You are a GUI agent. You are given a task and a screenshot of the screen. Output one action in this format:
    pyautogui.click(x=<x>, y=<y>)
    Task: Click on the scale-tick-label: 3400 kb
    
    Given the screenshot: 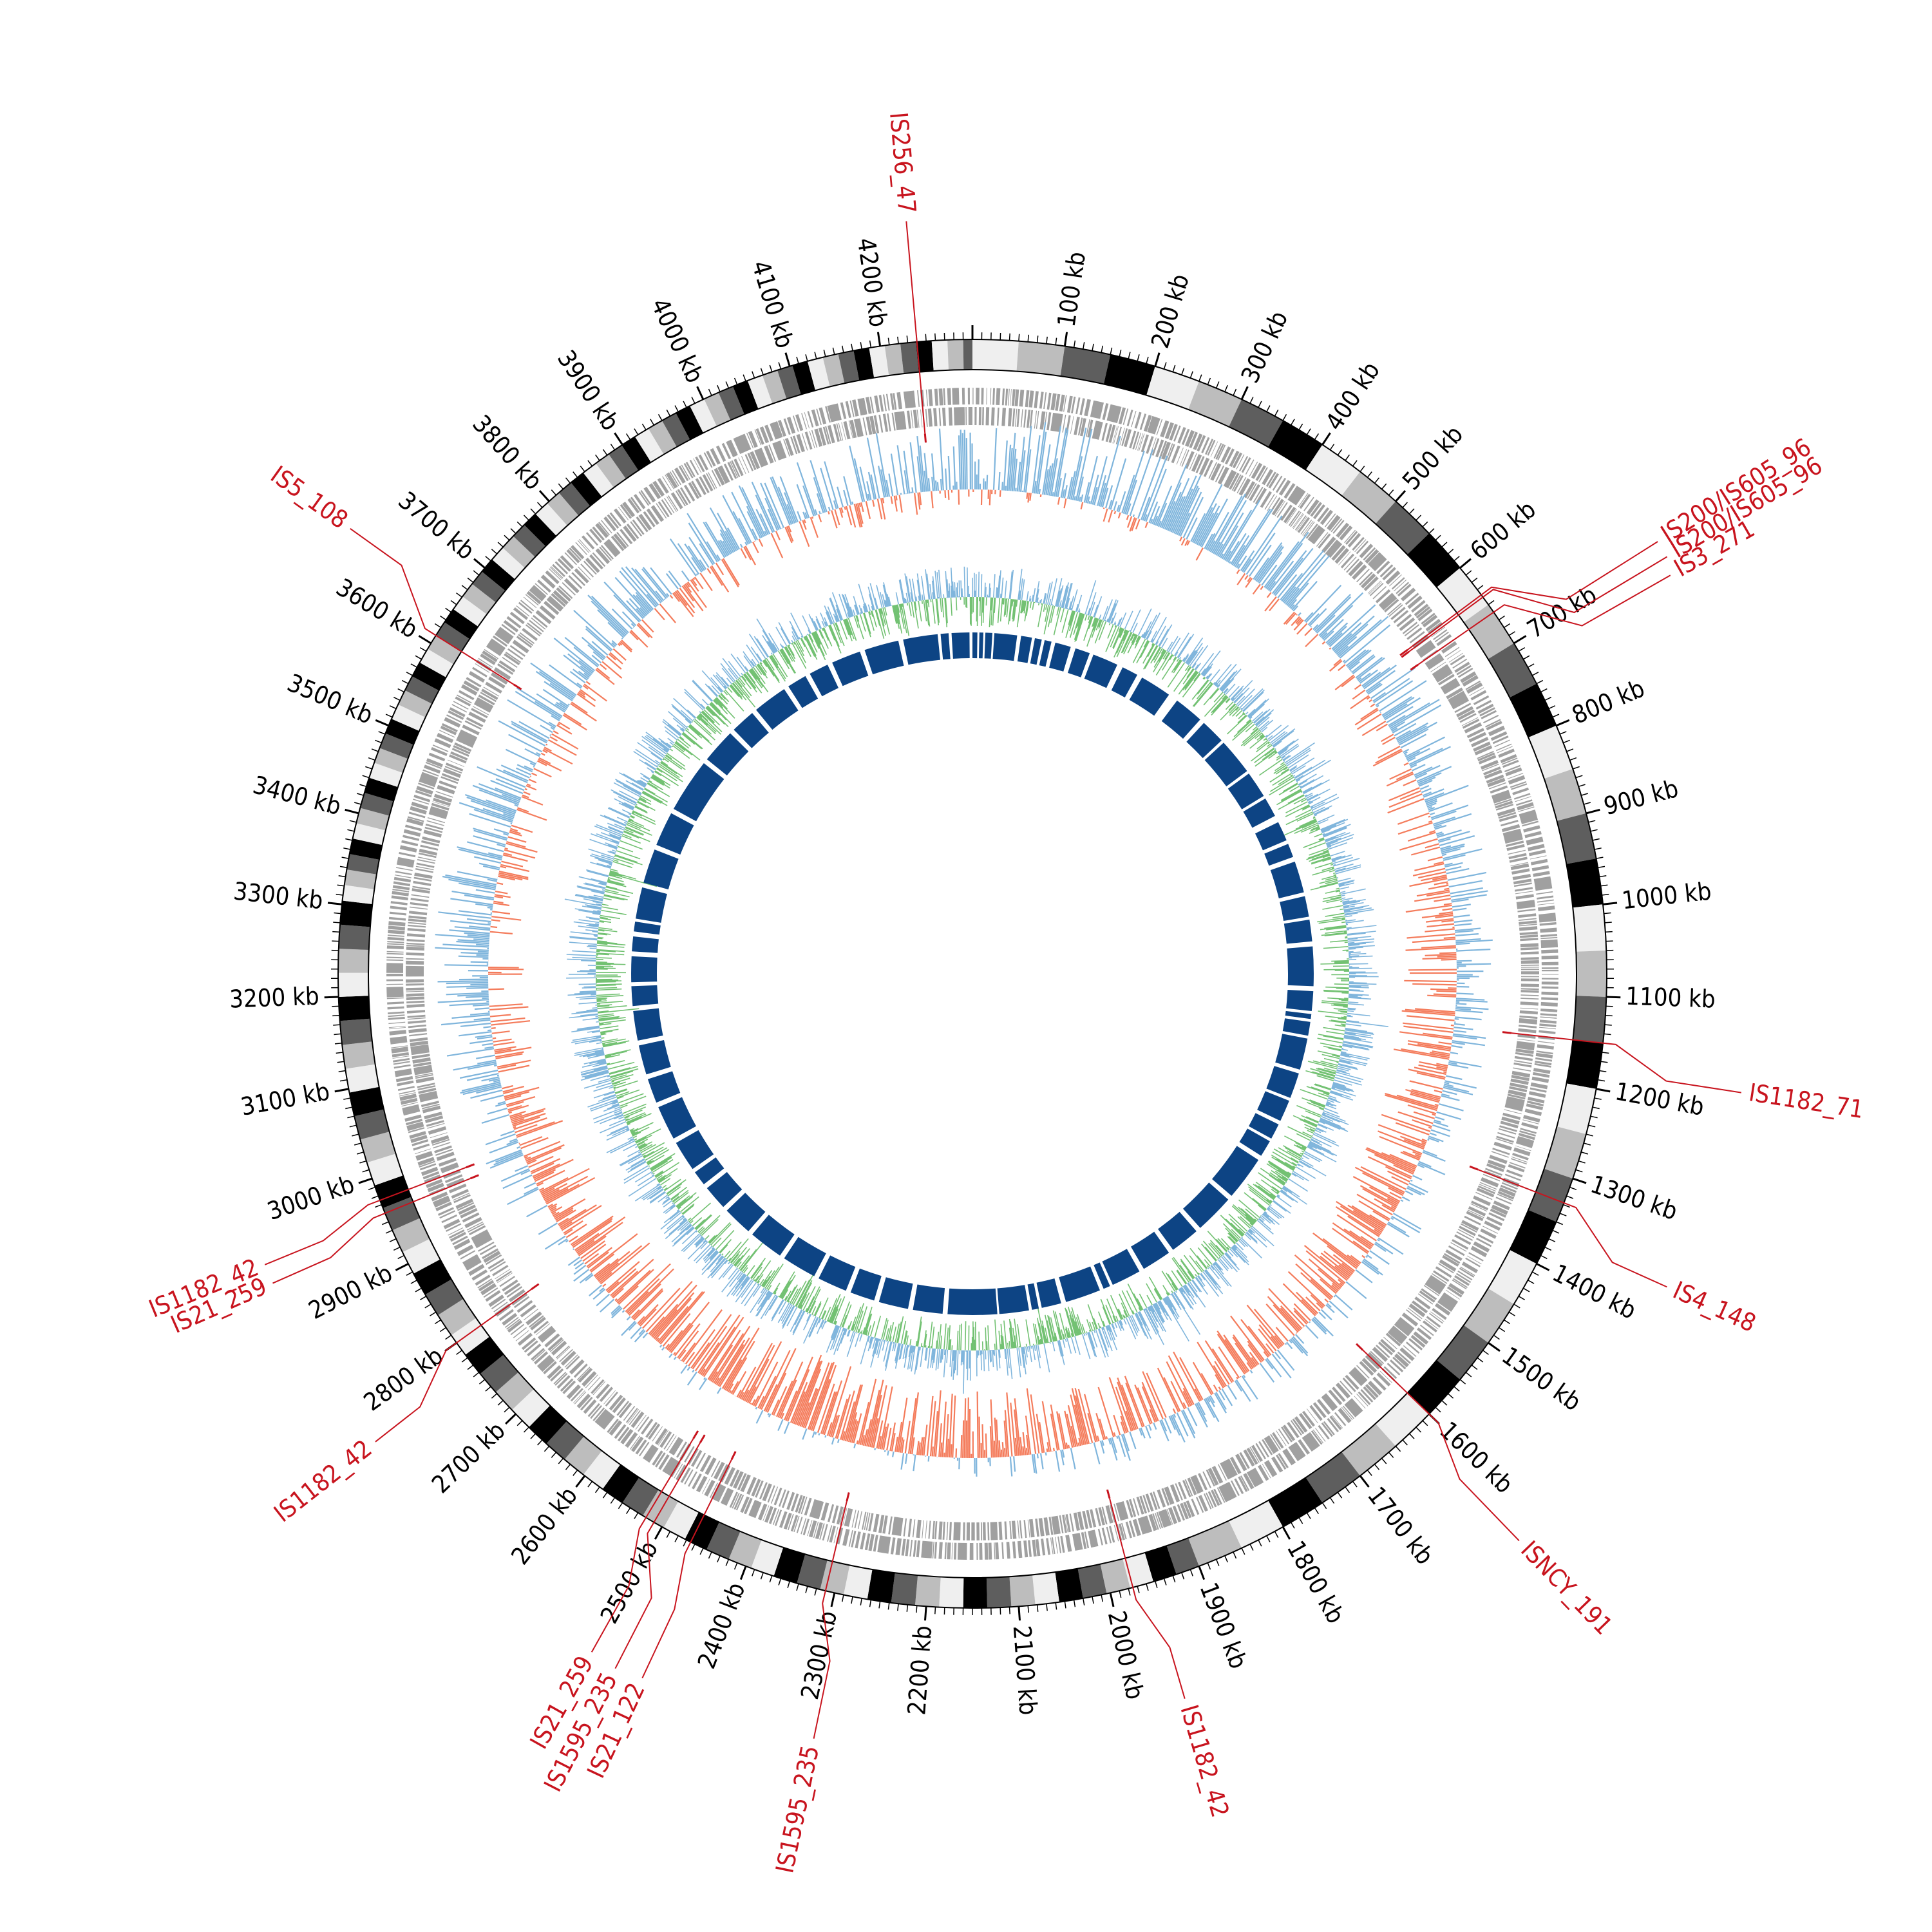 What is the action you would take?
    pyautogui.click(x=297, y=795)
    